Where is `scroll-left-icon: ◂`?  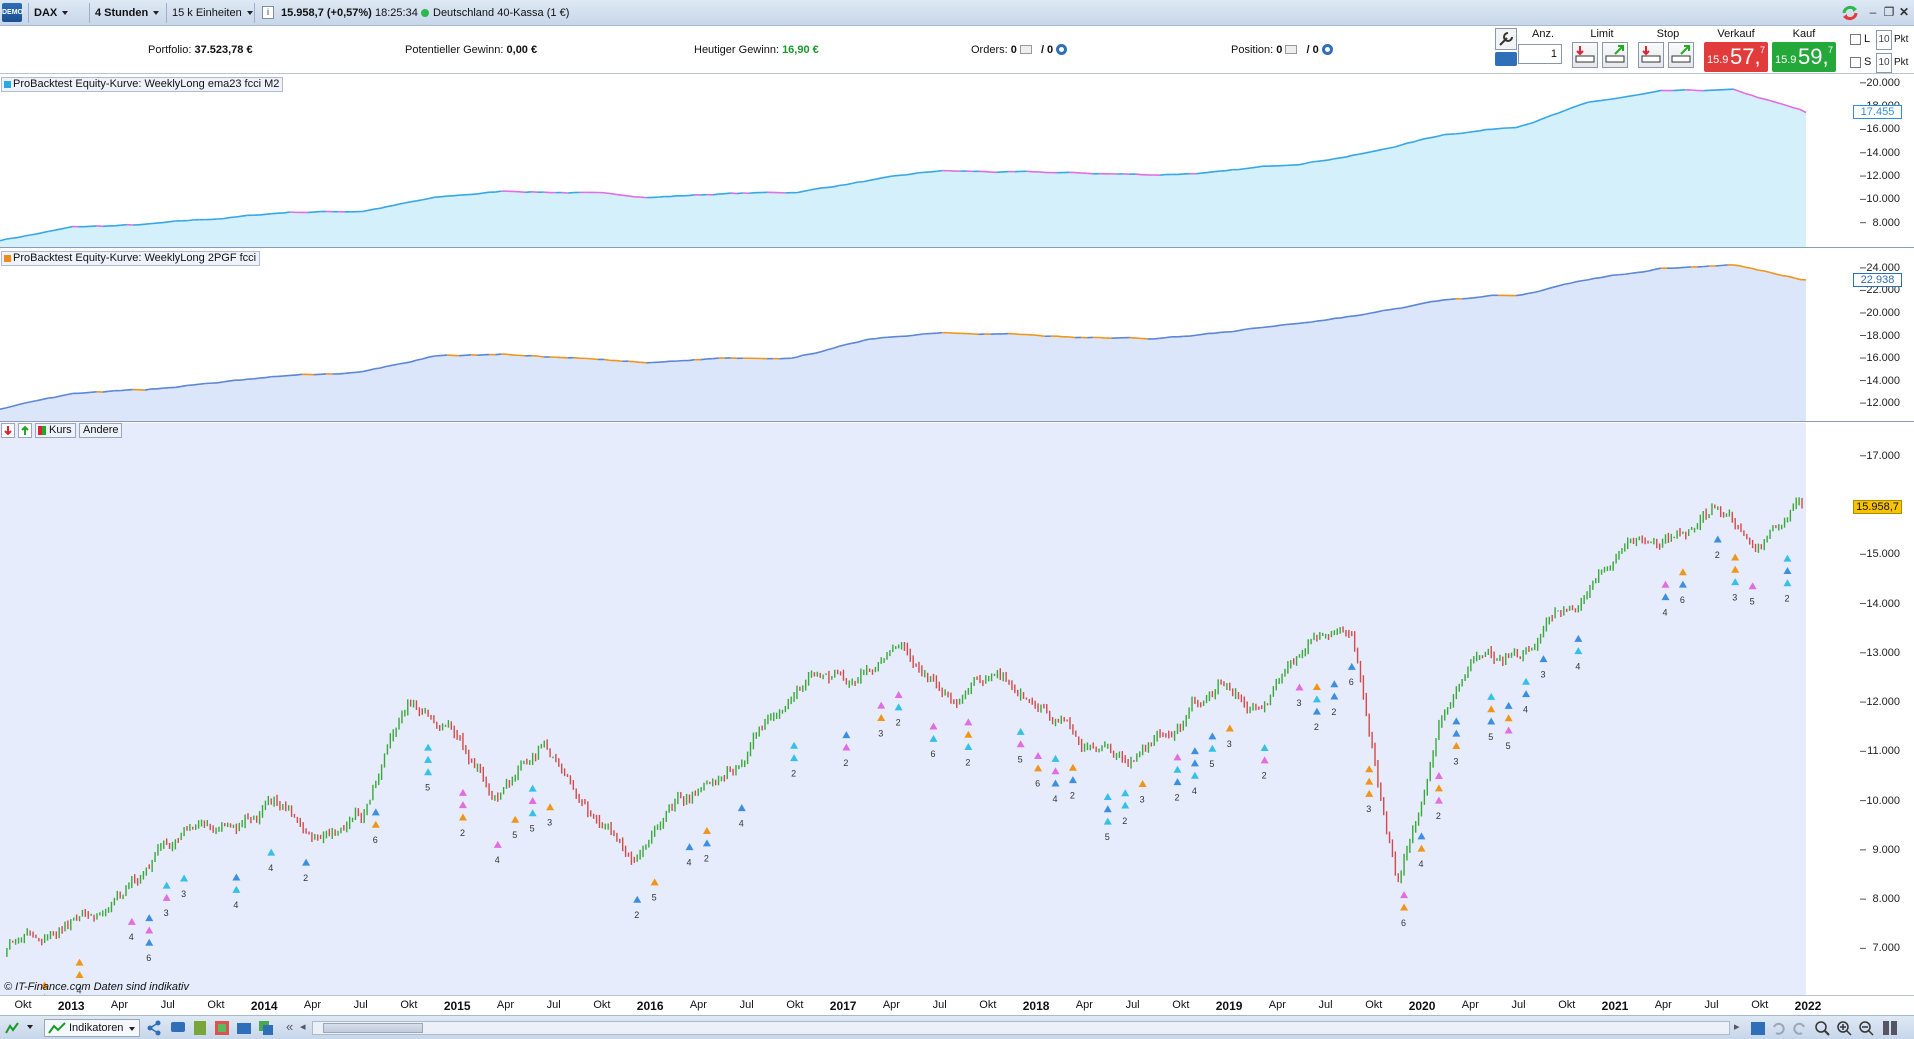
scroll-left-icon: ◂ is located at coordinates (303, 1027).